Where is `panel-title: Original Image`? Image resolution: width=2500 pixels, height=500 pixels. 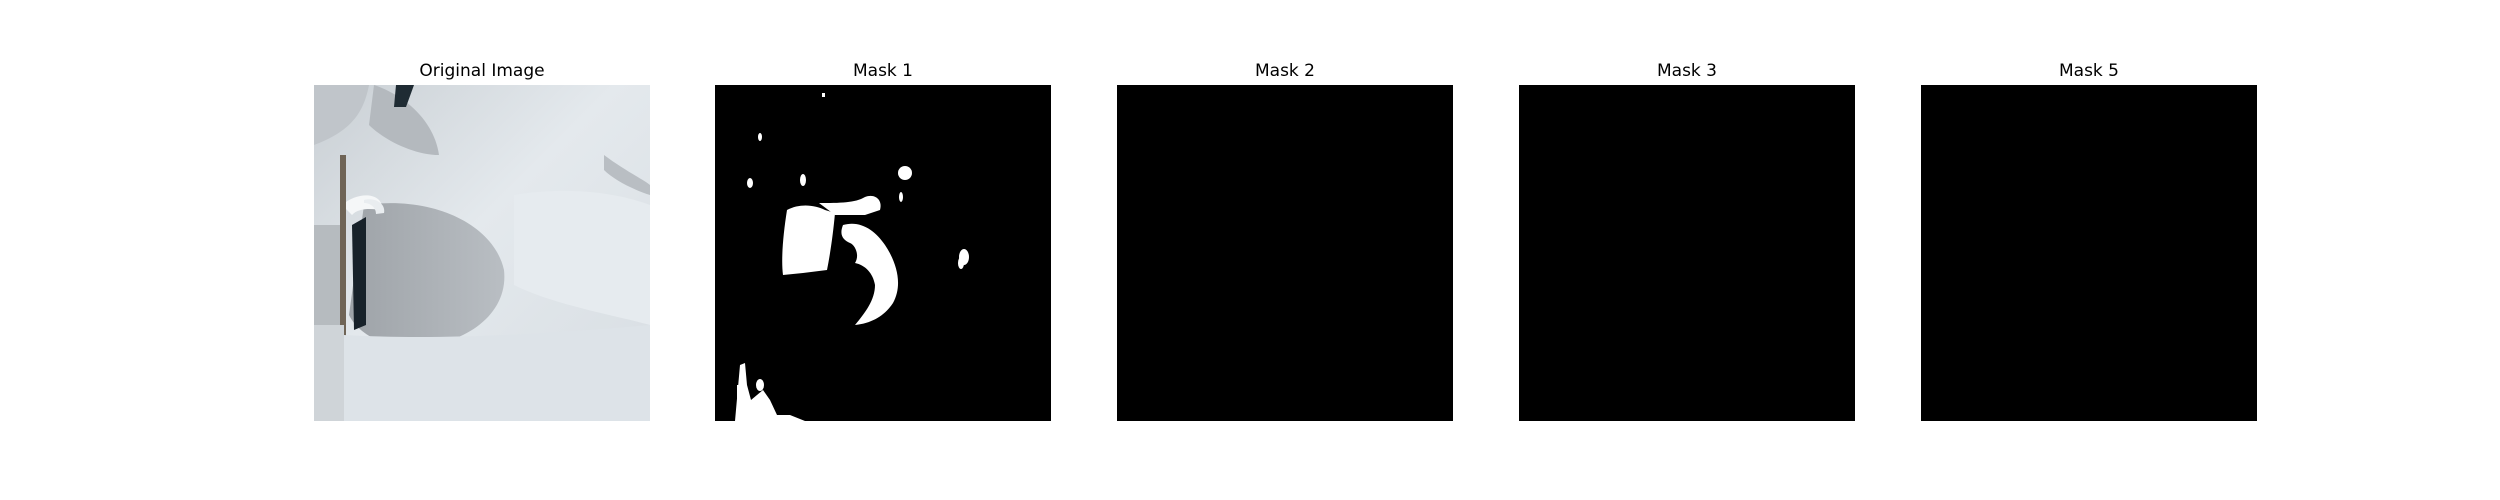
panel-title: Original Image is located at coordinates (482, 71).